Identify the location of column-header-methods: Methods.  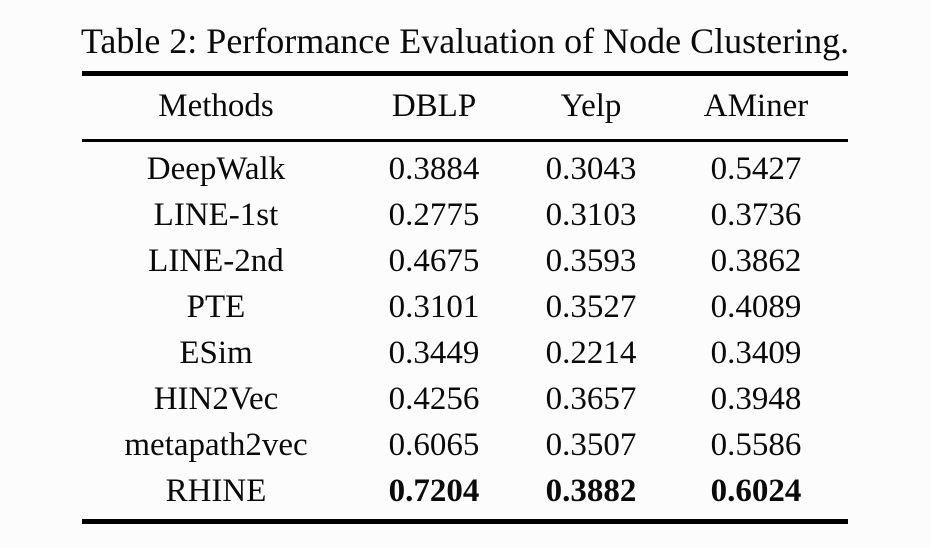
(216, 106).